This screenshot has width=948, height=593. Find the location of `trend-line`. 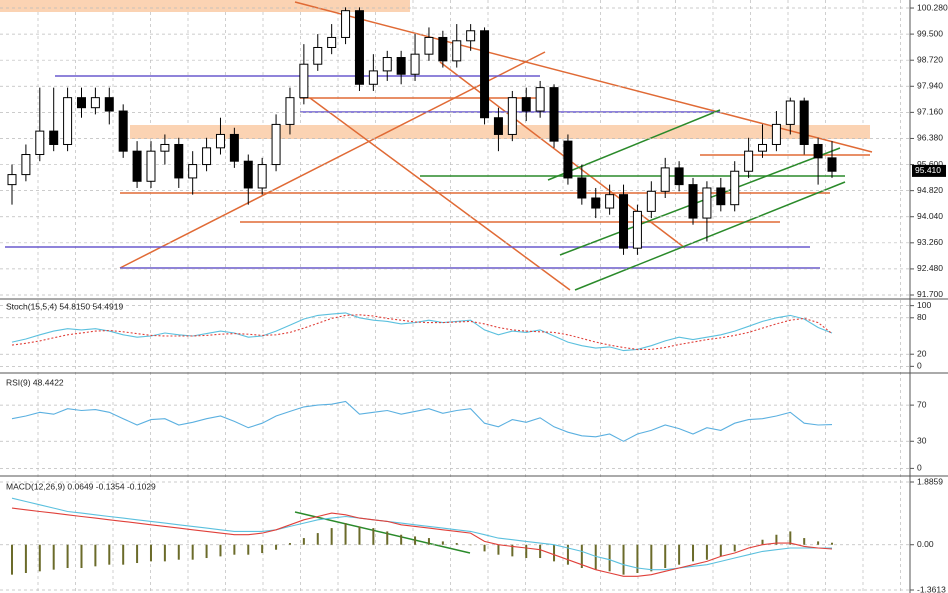

trend-line is located at coordinates (440, 194).